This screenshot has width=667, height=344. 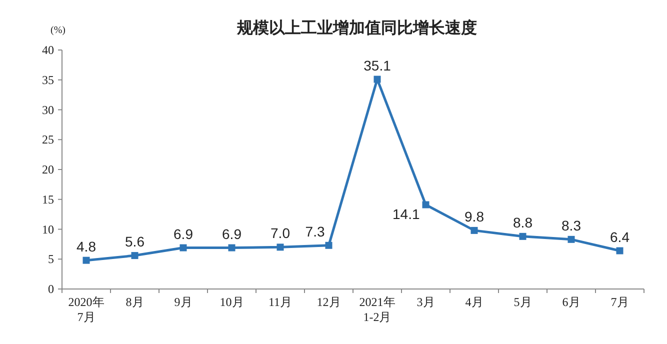 I want to click on x-tick-label: 11月, so click(x=280, y=302).